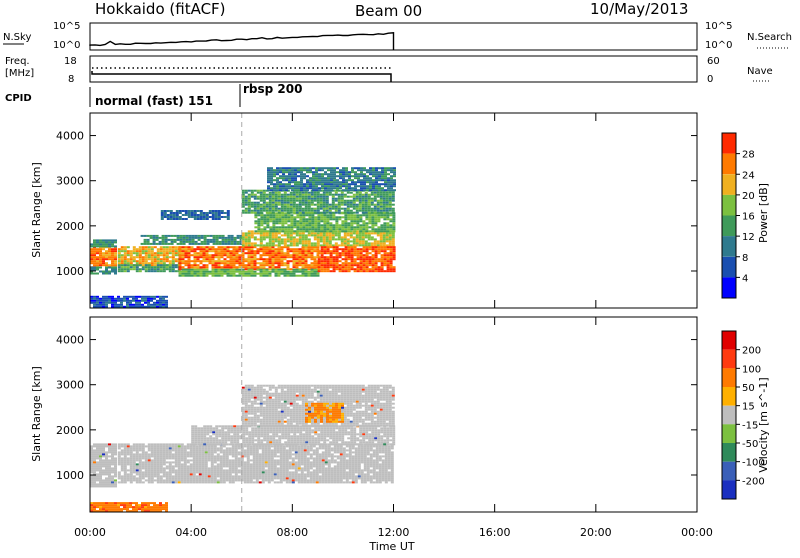 This screenshot has width=800, height=558. Describe the element at coordinates (769, 37) in the screenshot. I see `noise-right-label: N.Search` at that location.